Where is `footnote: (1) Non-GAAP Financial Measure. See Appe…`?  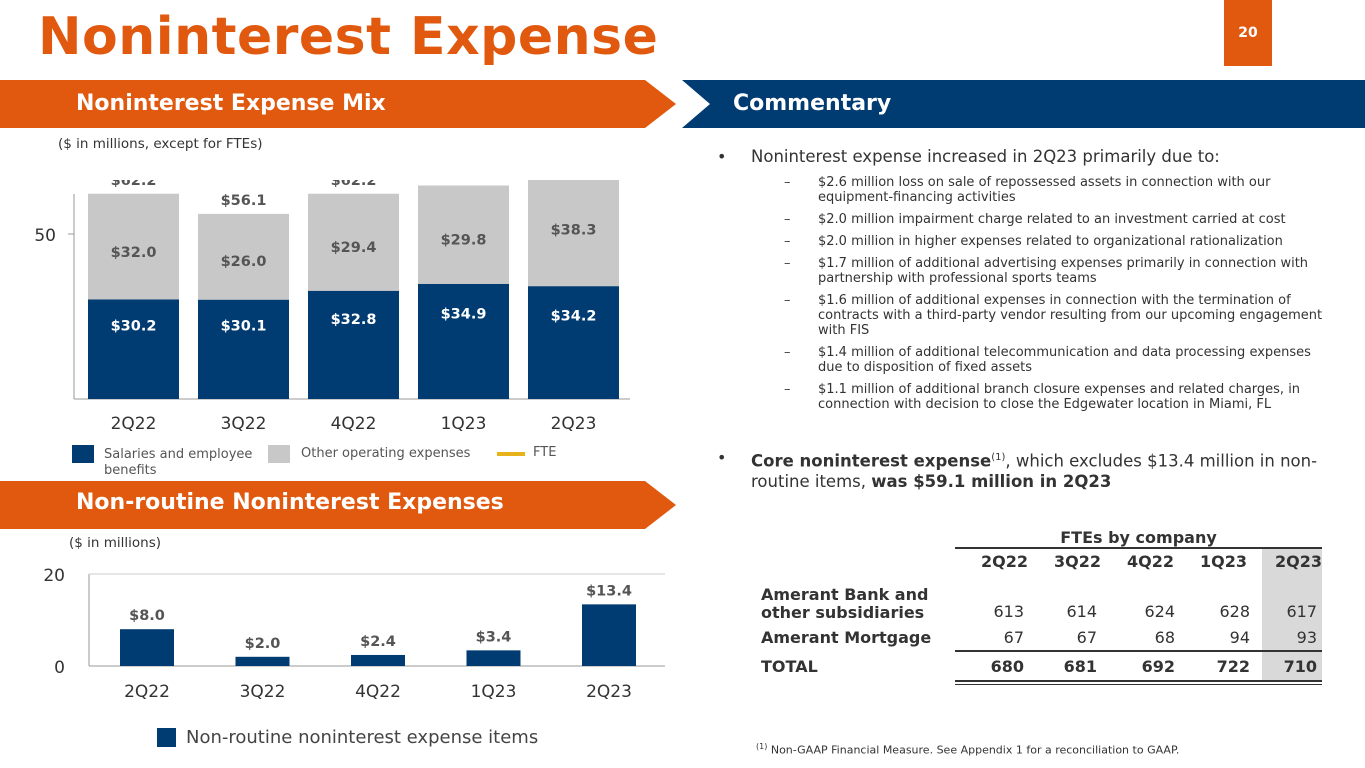 footnote: (1) Non-GAAP Financial Measure. See Appe… is located at coordinates (967, 749).